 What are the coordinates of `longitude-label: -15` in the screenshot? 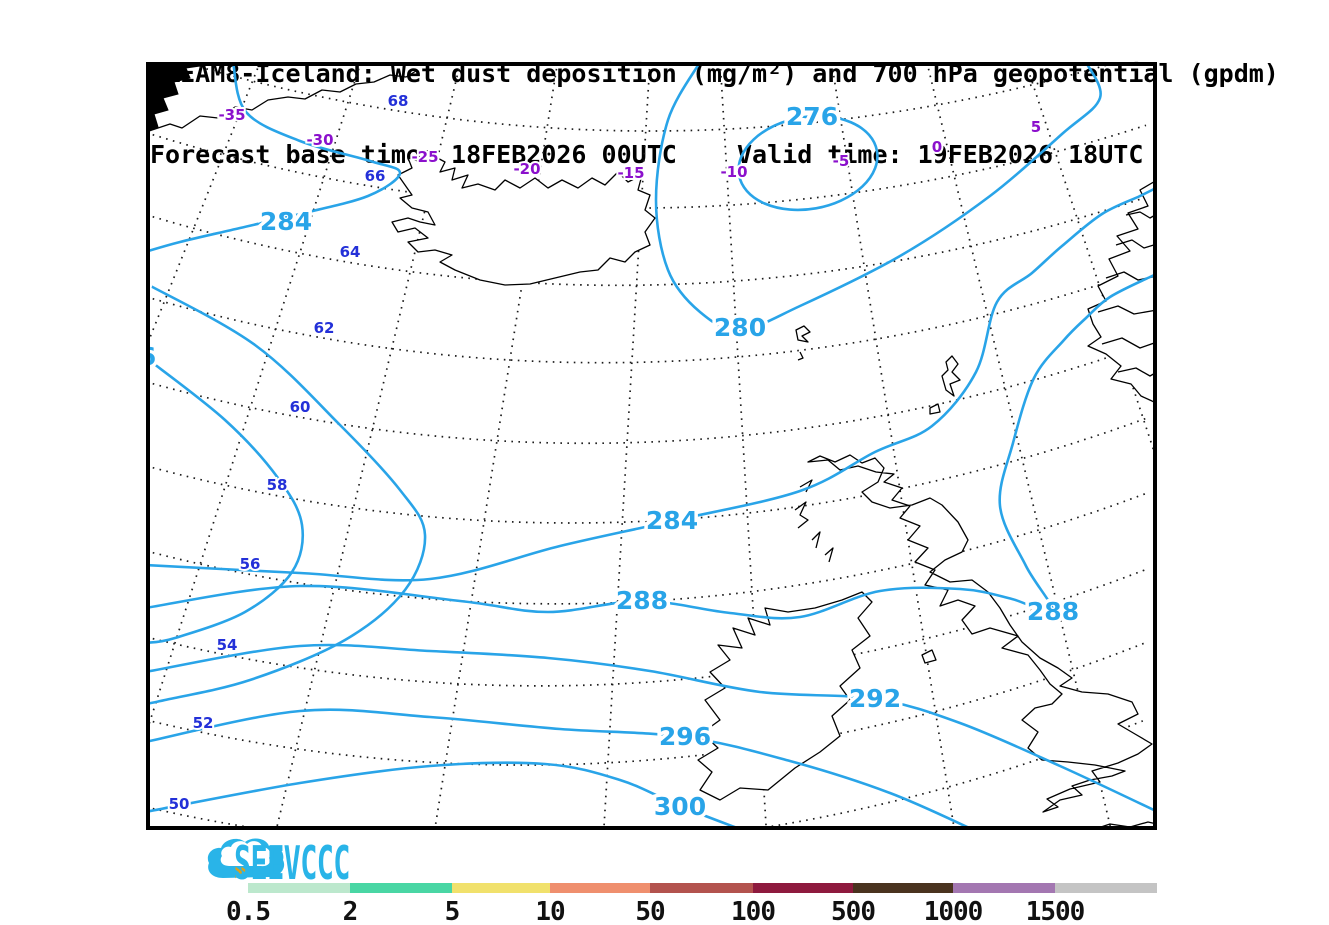 It's located at (630, 173).